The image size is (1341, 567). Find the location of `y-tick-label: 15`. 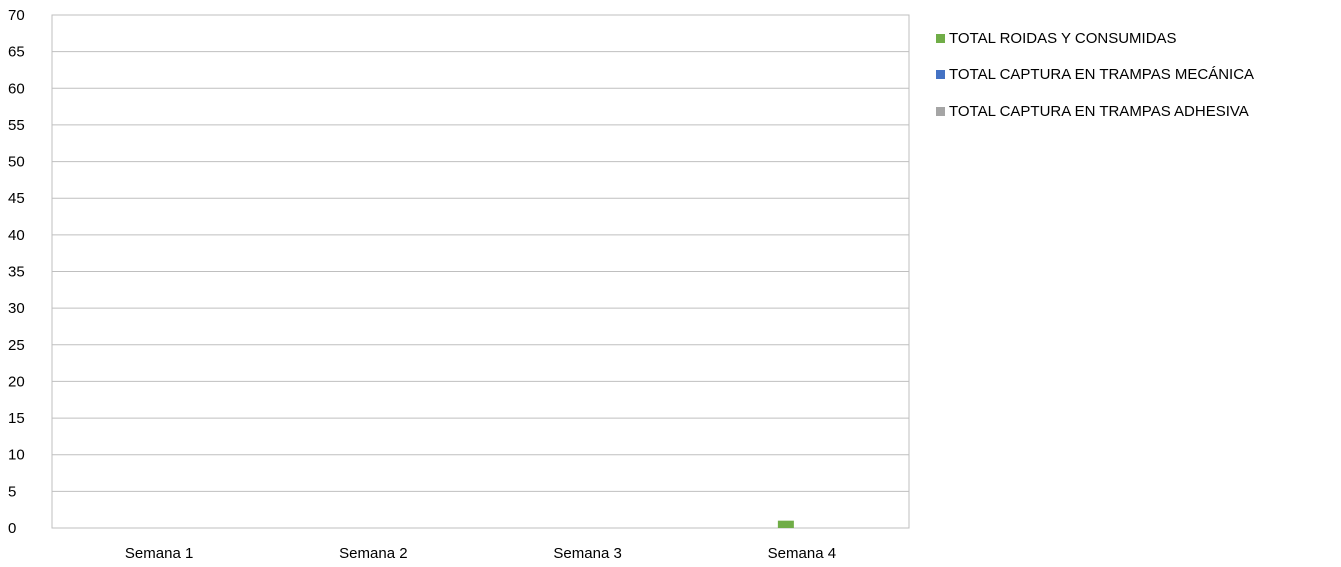

y-tick-label: 15 is located at coordinates (16, 418).